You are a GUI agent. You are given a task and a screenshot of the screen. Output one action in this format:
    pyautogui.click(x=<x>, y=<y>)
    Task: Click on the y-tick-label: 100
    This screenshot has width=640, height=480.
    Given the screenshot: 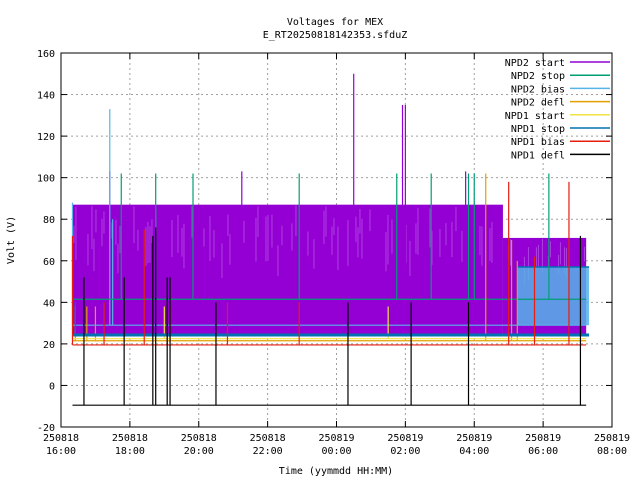 What is the action you would take?
    pyautogui.click(x=46, y=179)
    